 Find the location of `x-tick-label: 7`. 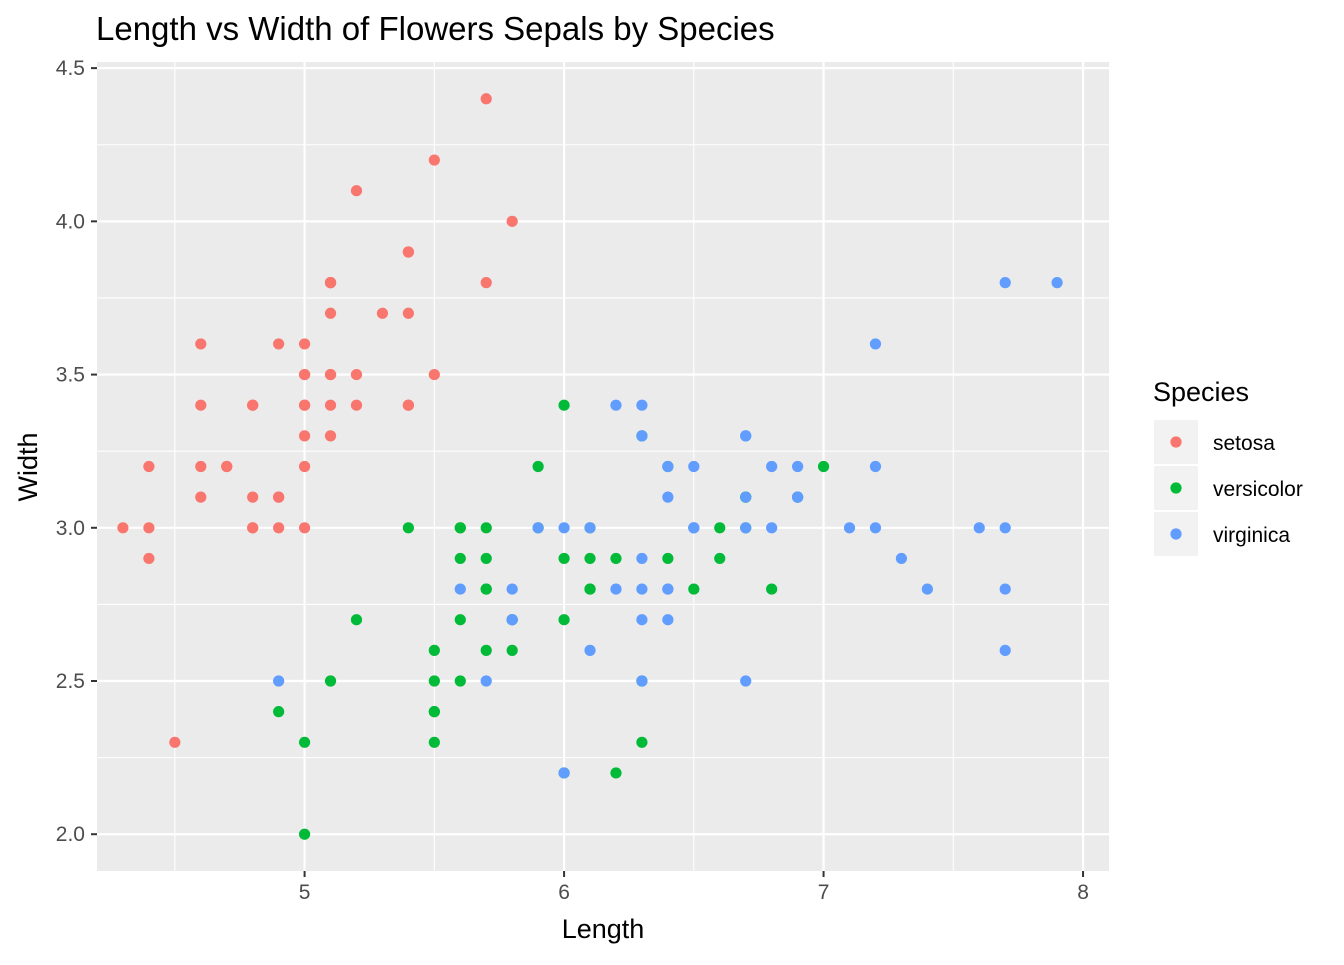

x-tick-label: 7 is located at coordinates (824, 892).